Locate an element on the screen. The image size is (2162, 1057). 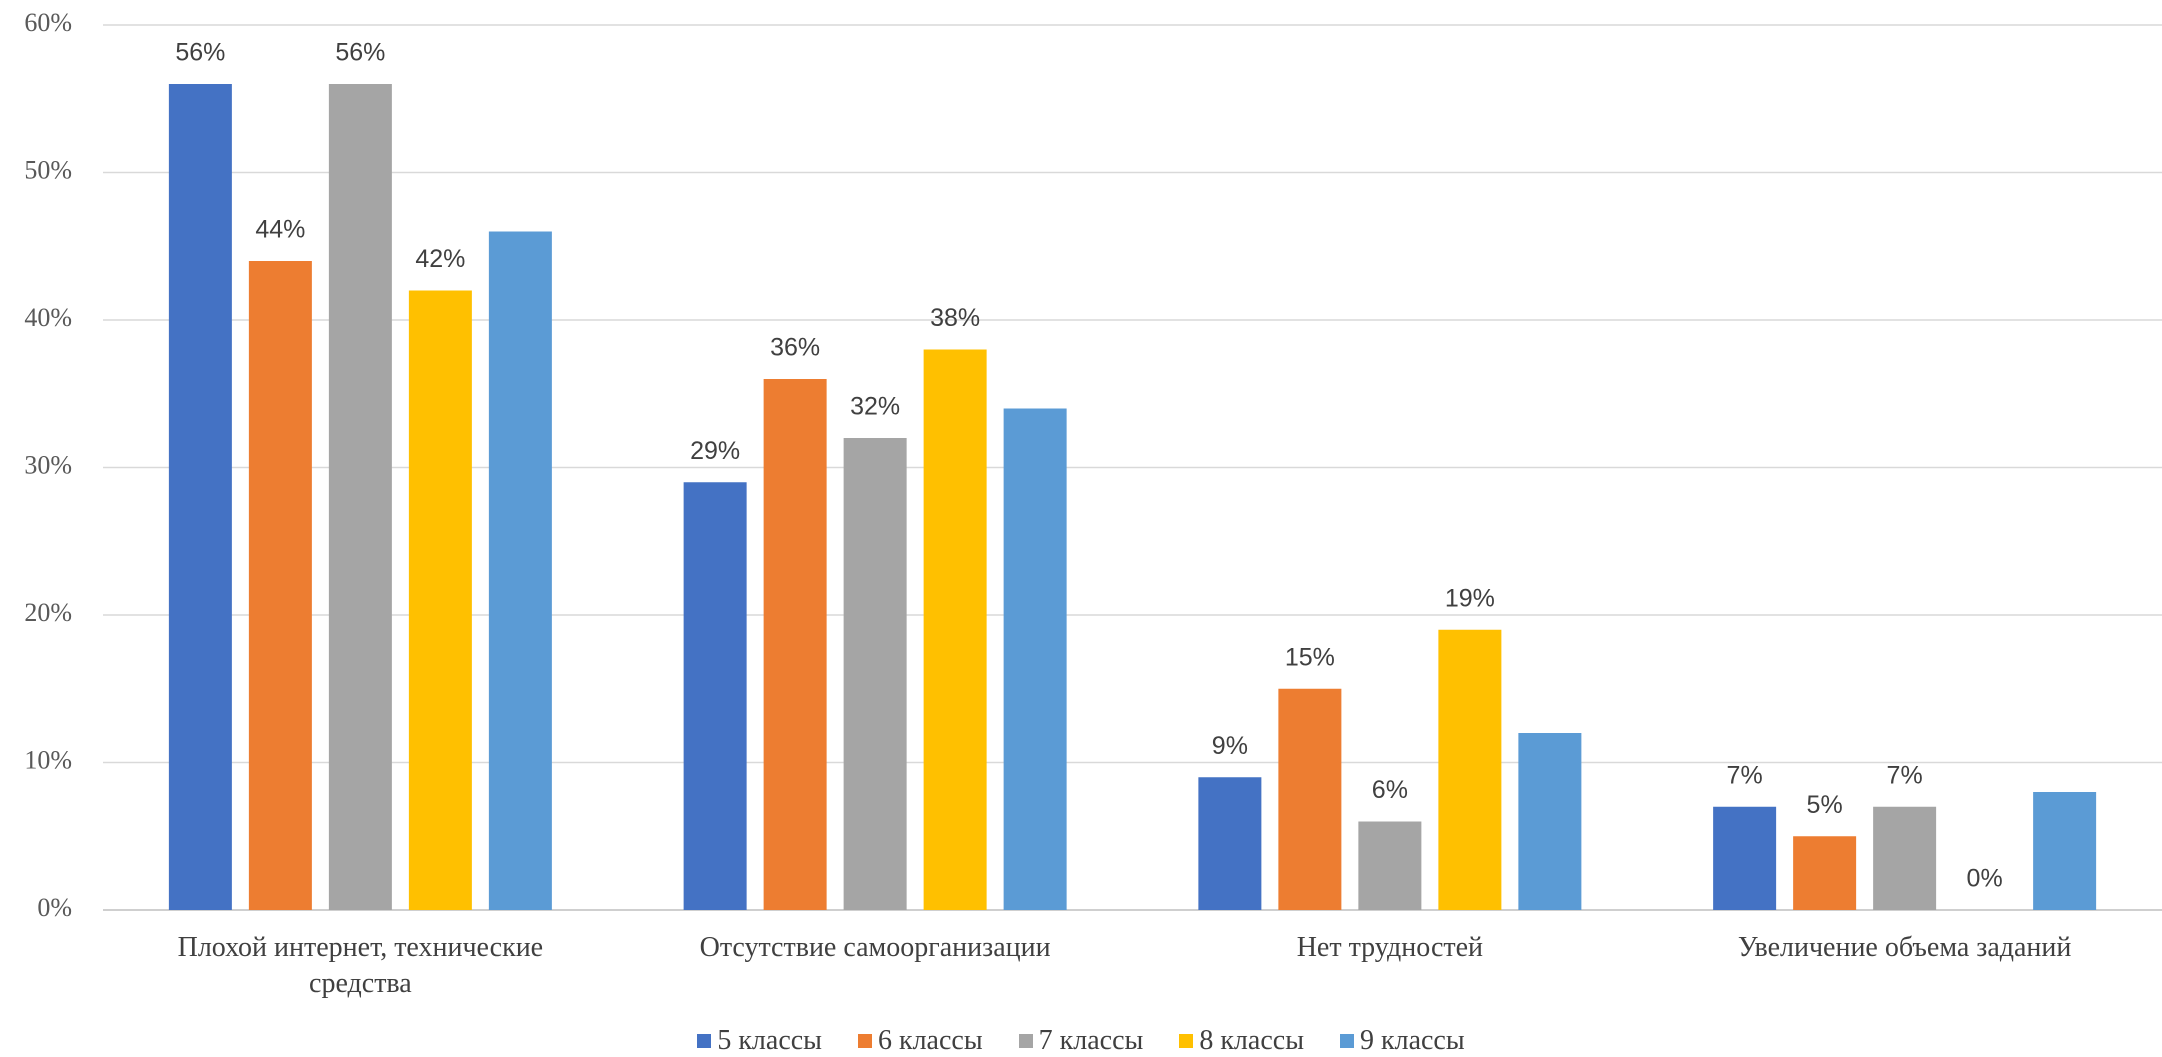
data-label: 38% is located at coordinates (955, 318).